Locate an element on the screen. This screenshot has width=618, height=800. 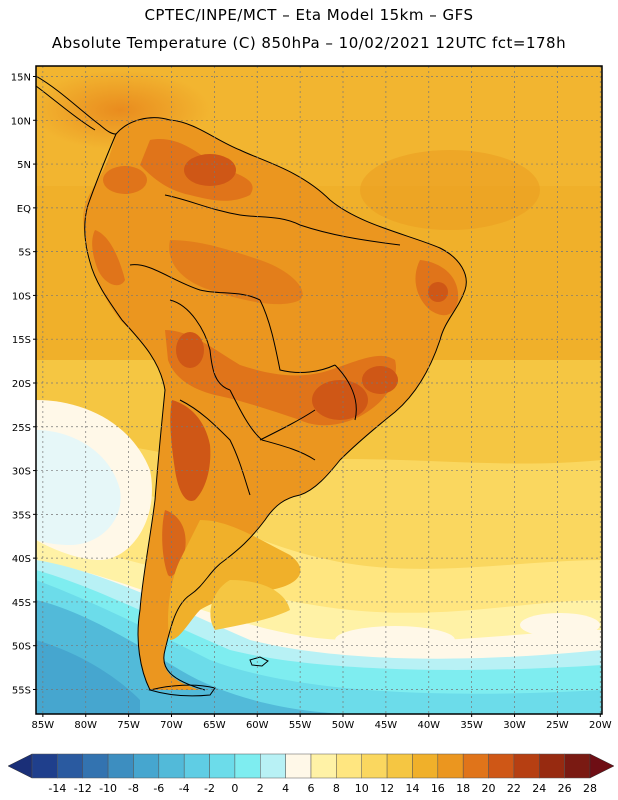
colorbar-label: 16 is located at coordinates (438, 788).